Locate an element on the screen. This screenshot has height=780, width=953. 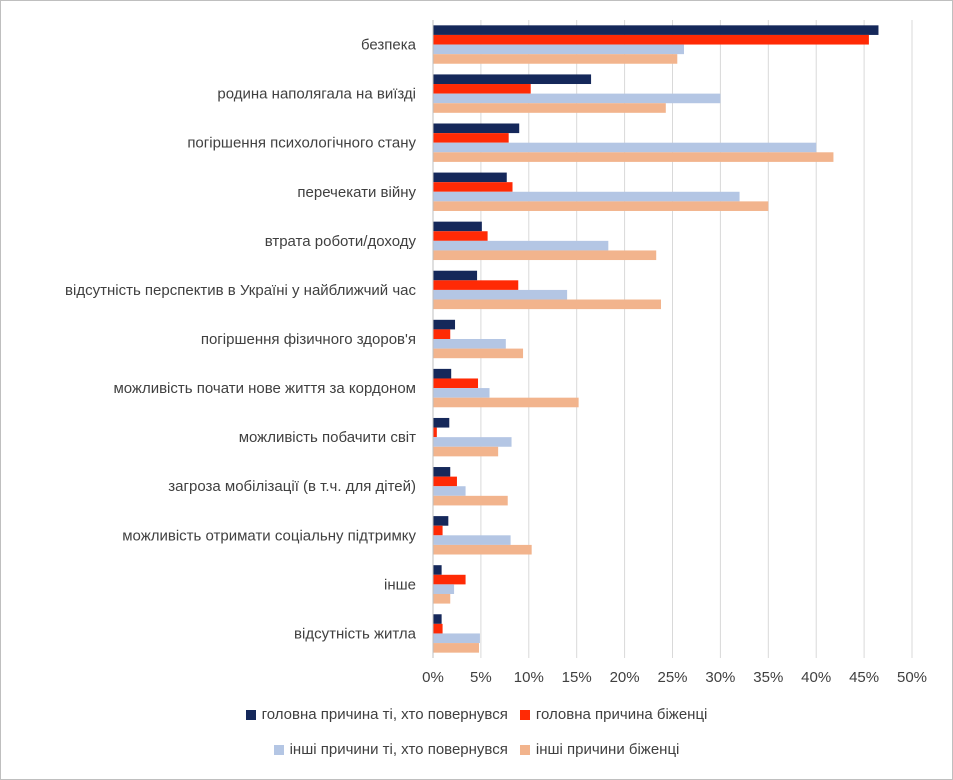
category-label: можливість побачити світ is located at coordinates (327, 437).